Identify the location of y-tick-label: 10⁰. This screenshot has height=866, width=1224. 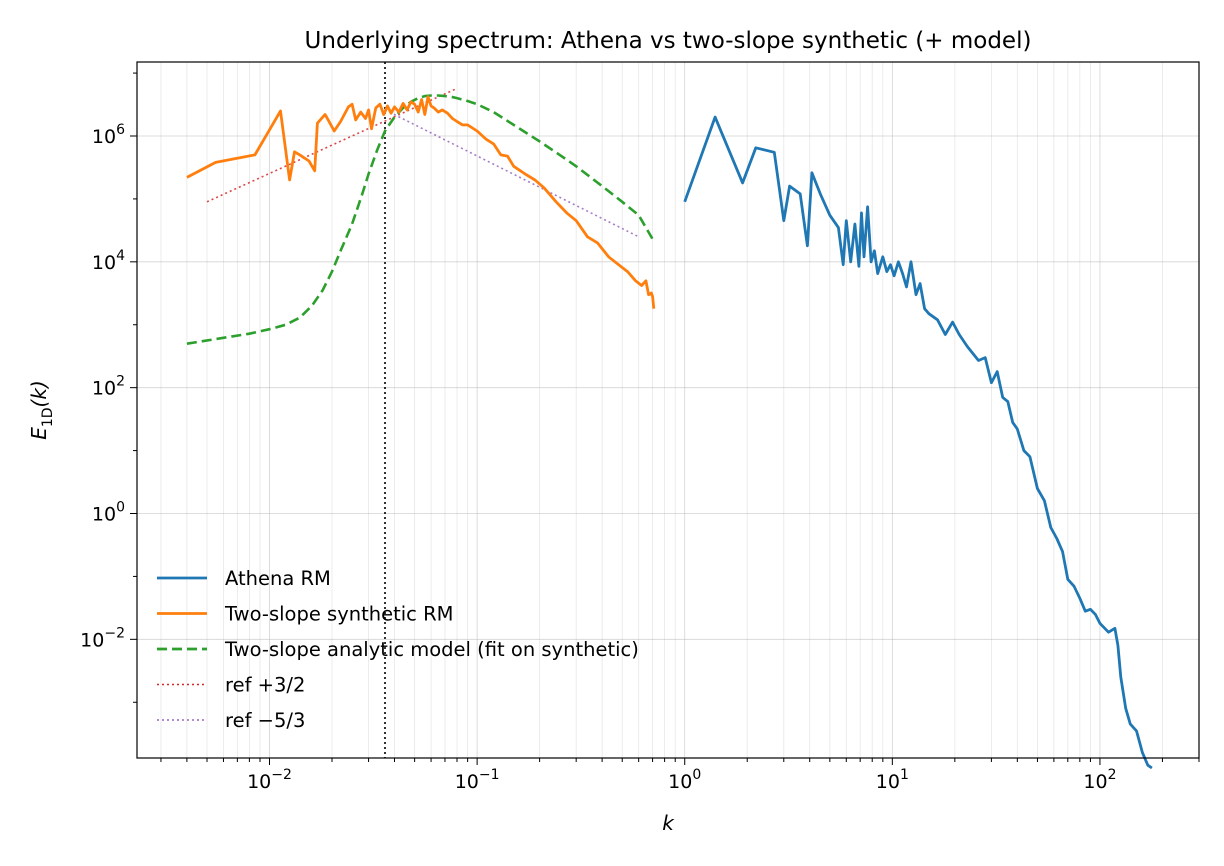
(108, 513).